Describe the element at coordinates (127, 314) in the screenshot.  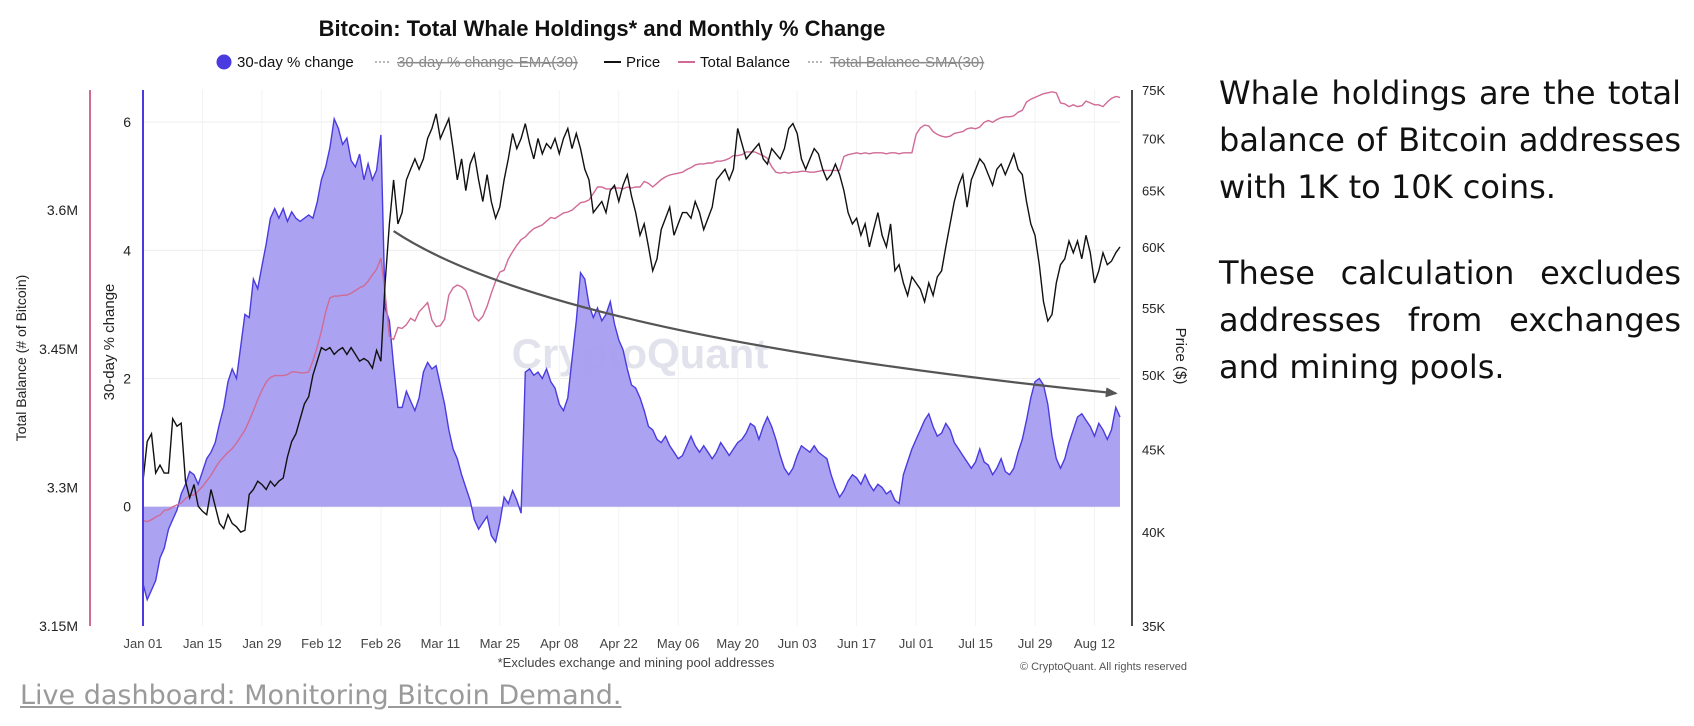
I see `change-axis-ticks: 0 2 4 6` at that location.